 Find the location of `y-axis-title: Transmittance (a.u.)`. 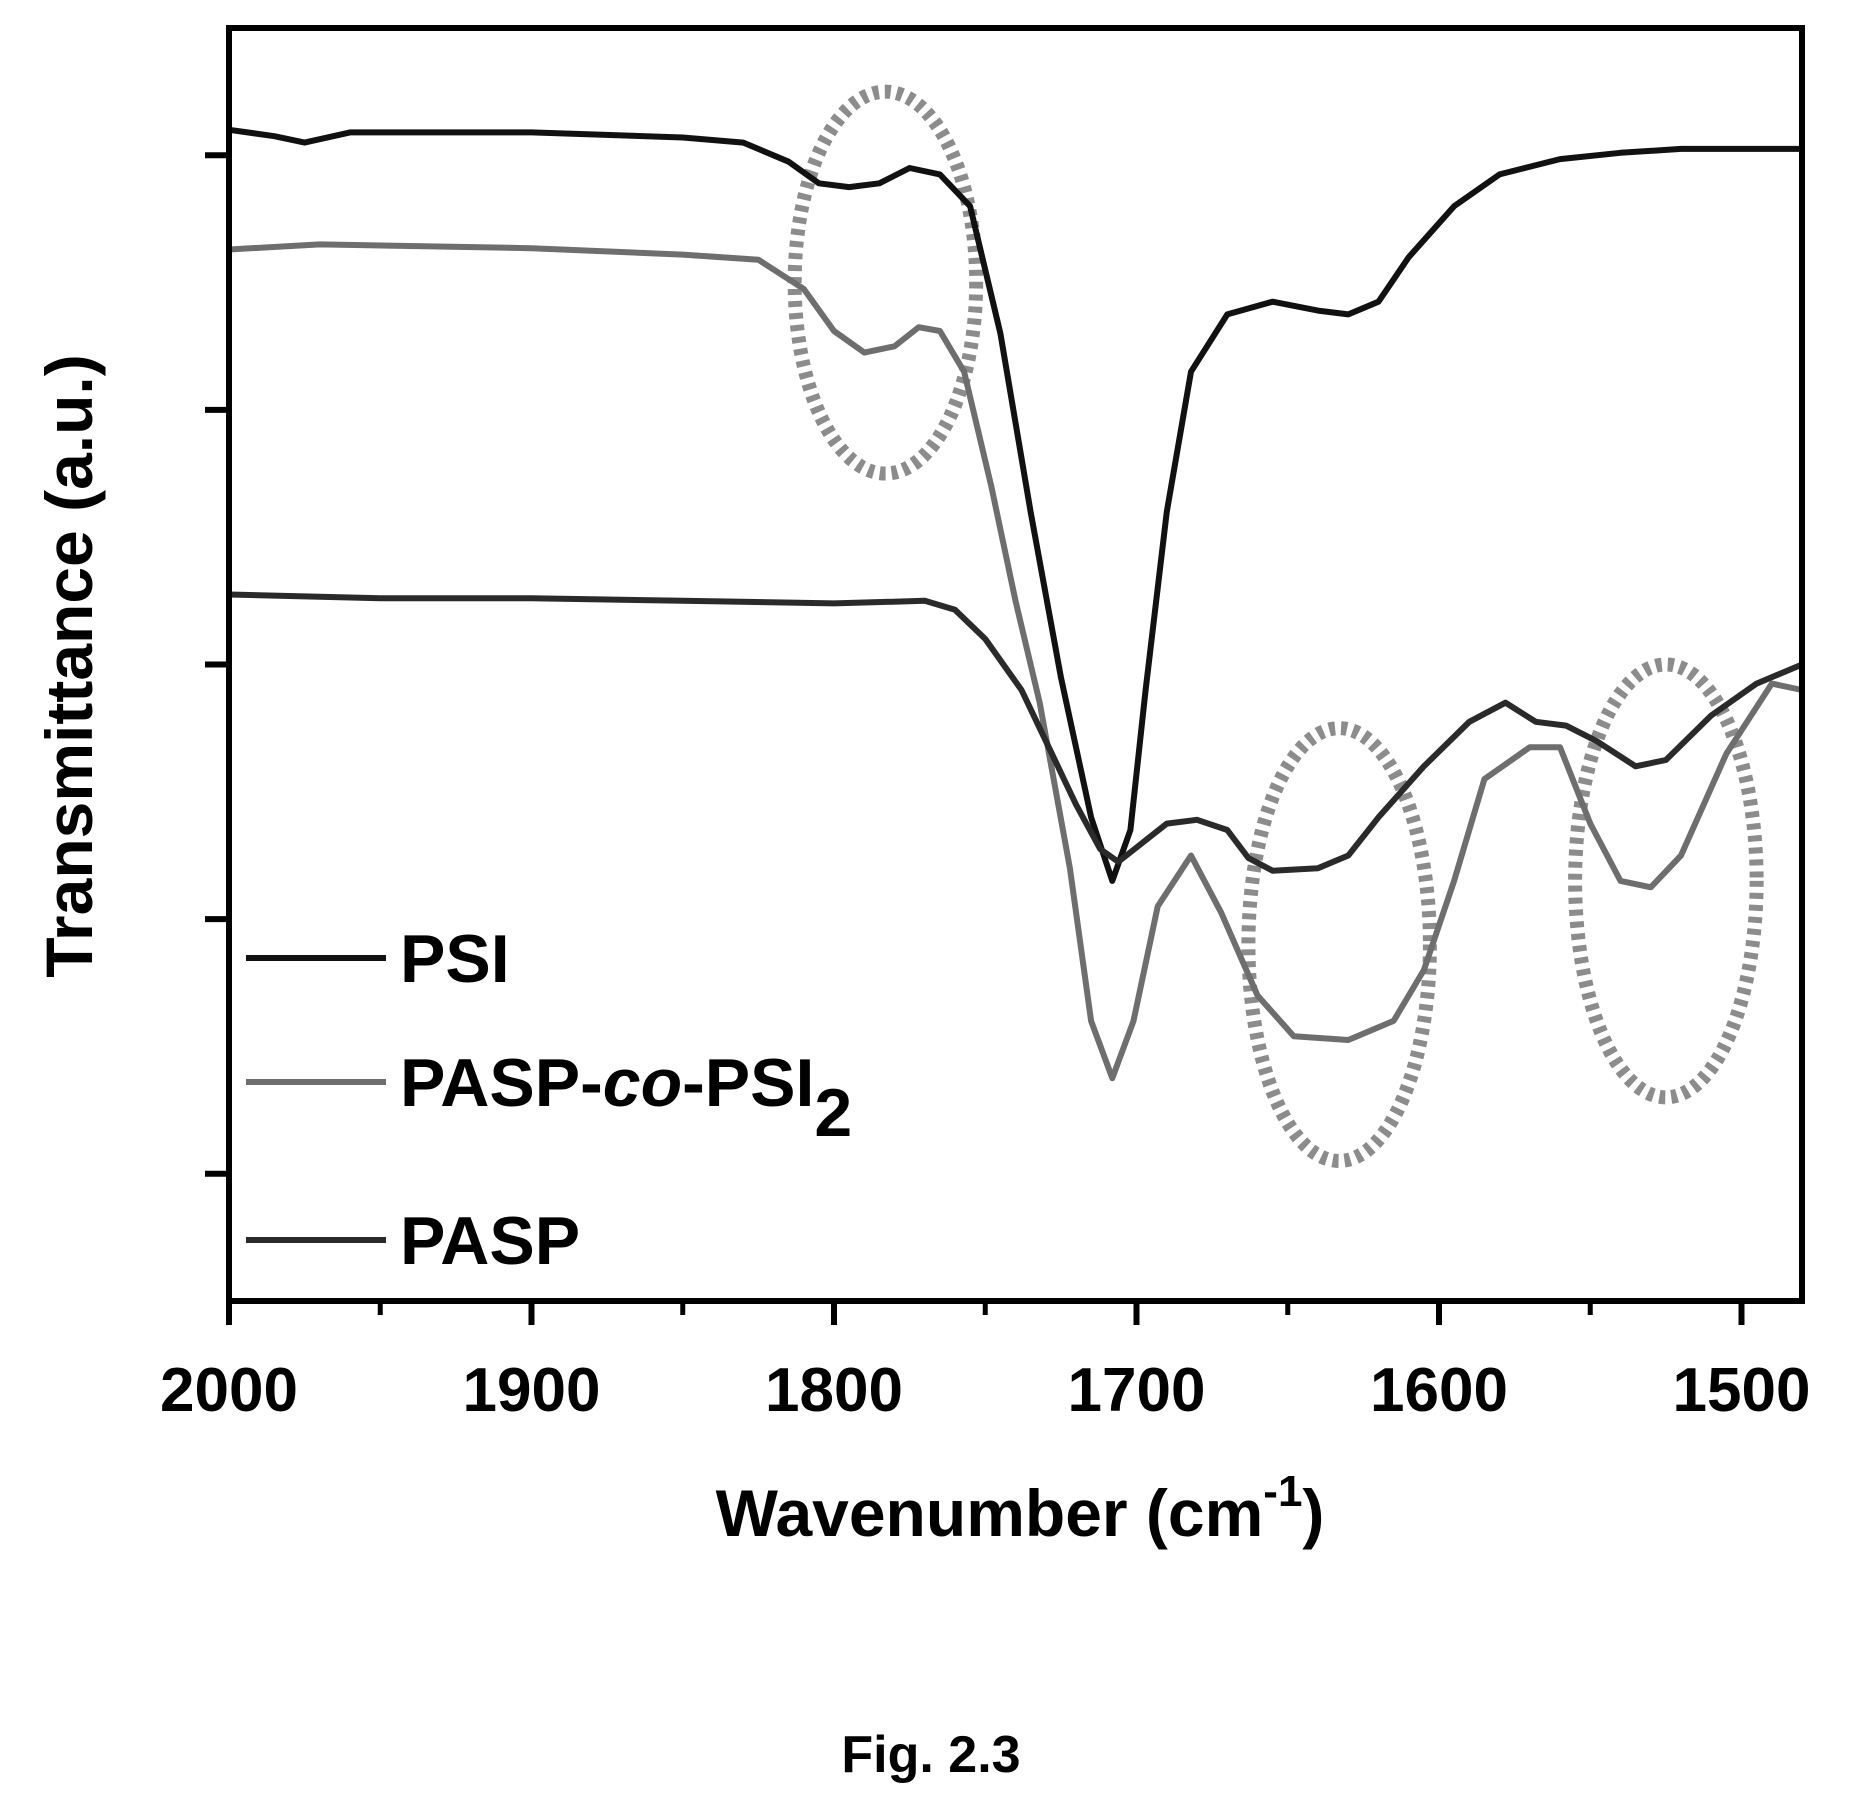

y-axis-title: Transmittance (a.u.) is located at coordinates (69, 666).